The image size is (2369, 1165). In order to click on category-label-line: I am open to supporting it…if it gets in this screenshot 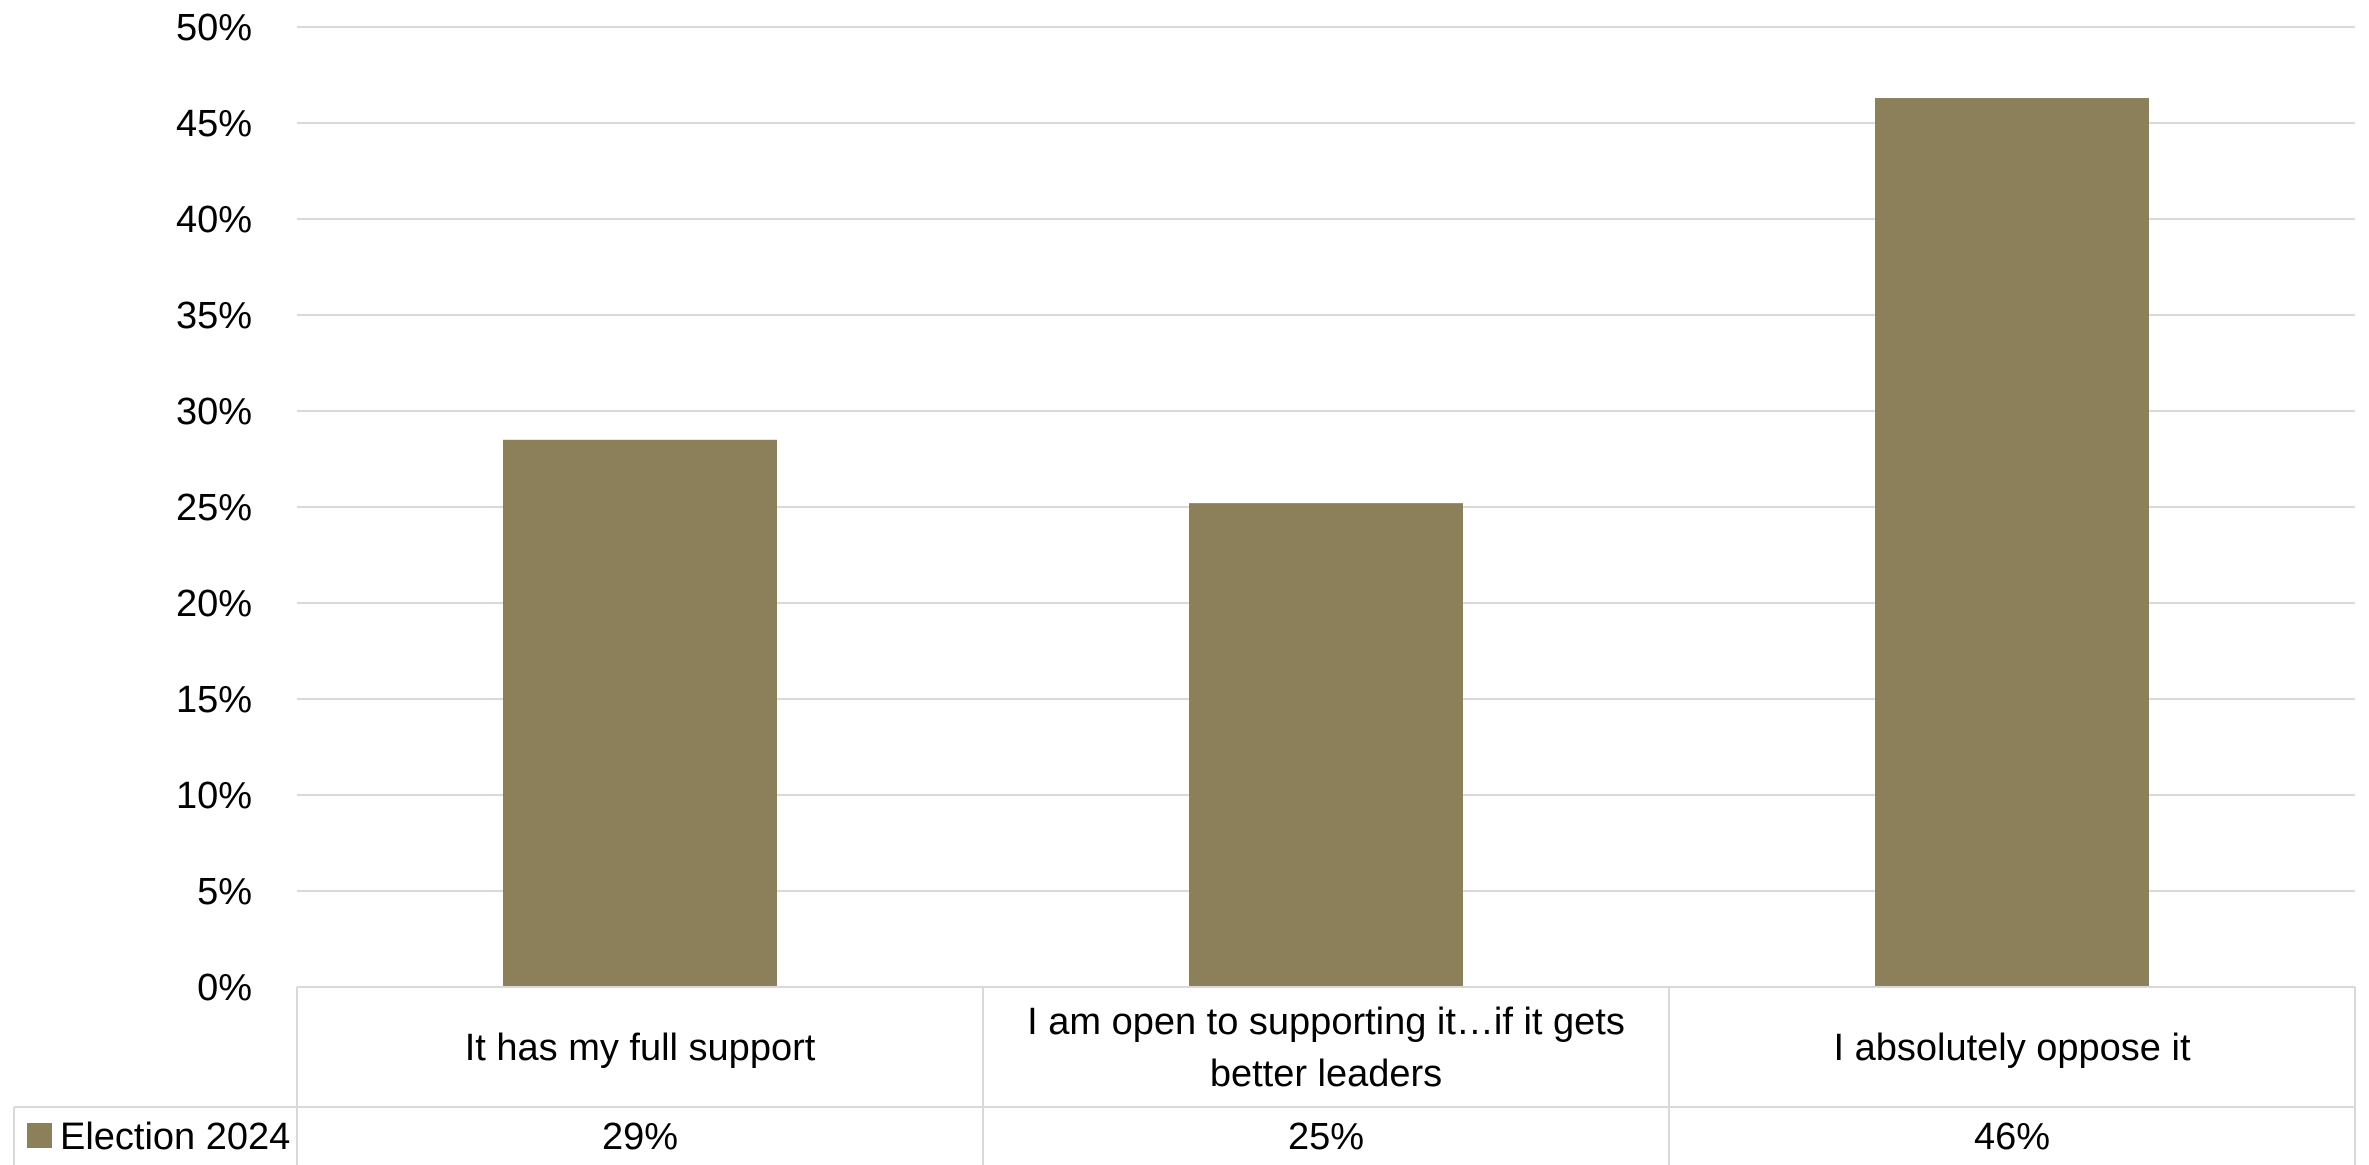, I will do `click(1326, 1022)`.